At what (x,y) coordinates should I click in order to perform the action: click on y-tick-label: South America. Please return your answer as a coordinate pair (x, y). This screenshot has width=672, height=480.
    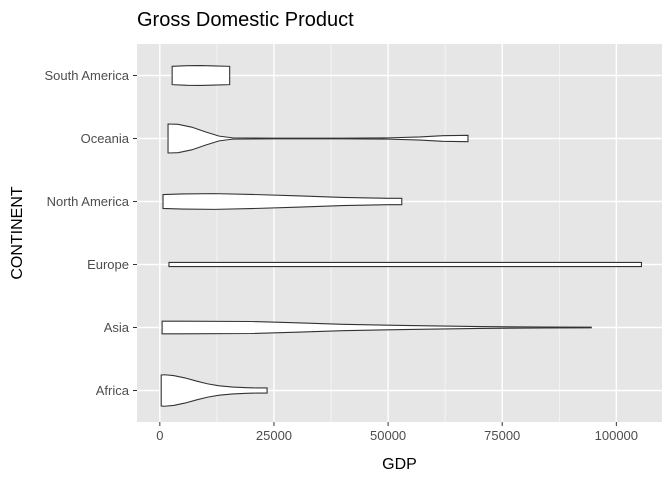
    Looking at the image, I should click on (86, 75).